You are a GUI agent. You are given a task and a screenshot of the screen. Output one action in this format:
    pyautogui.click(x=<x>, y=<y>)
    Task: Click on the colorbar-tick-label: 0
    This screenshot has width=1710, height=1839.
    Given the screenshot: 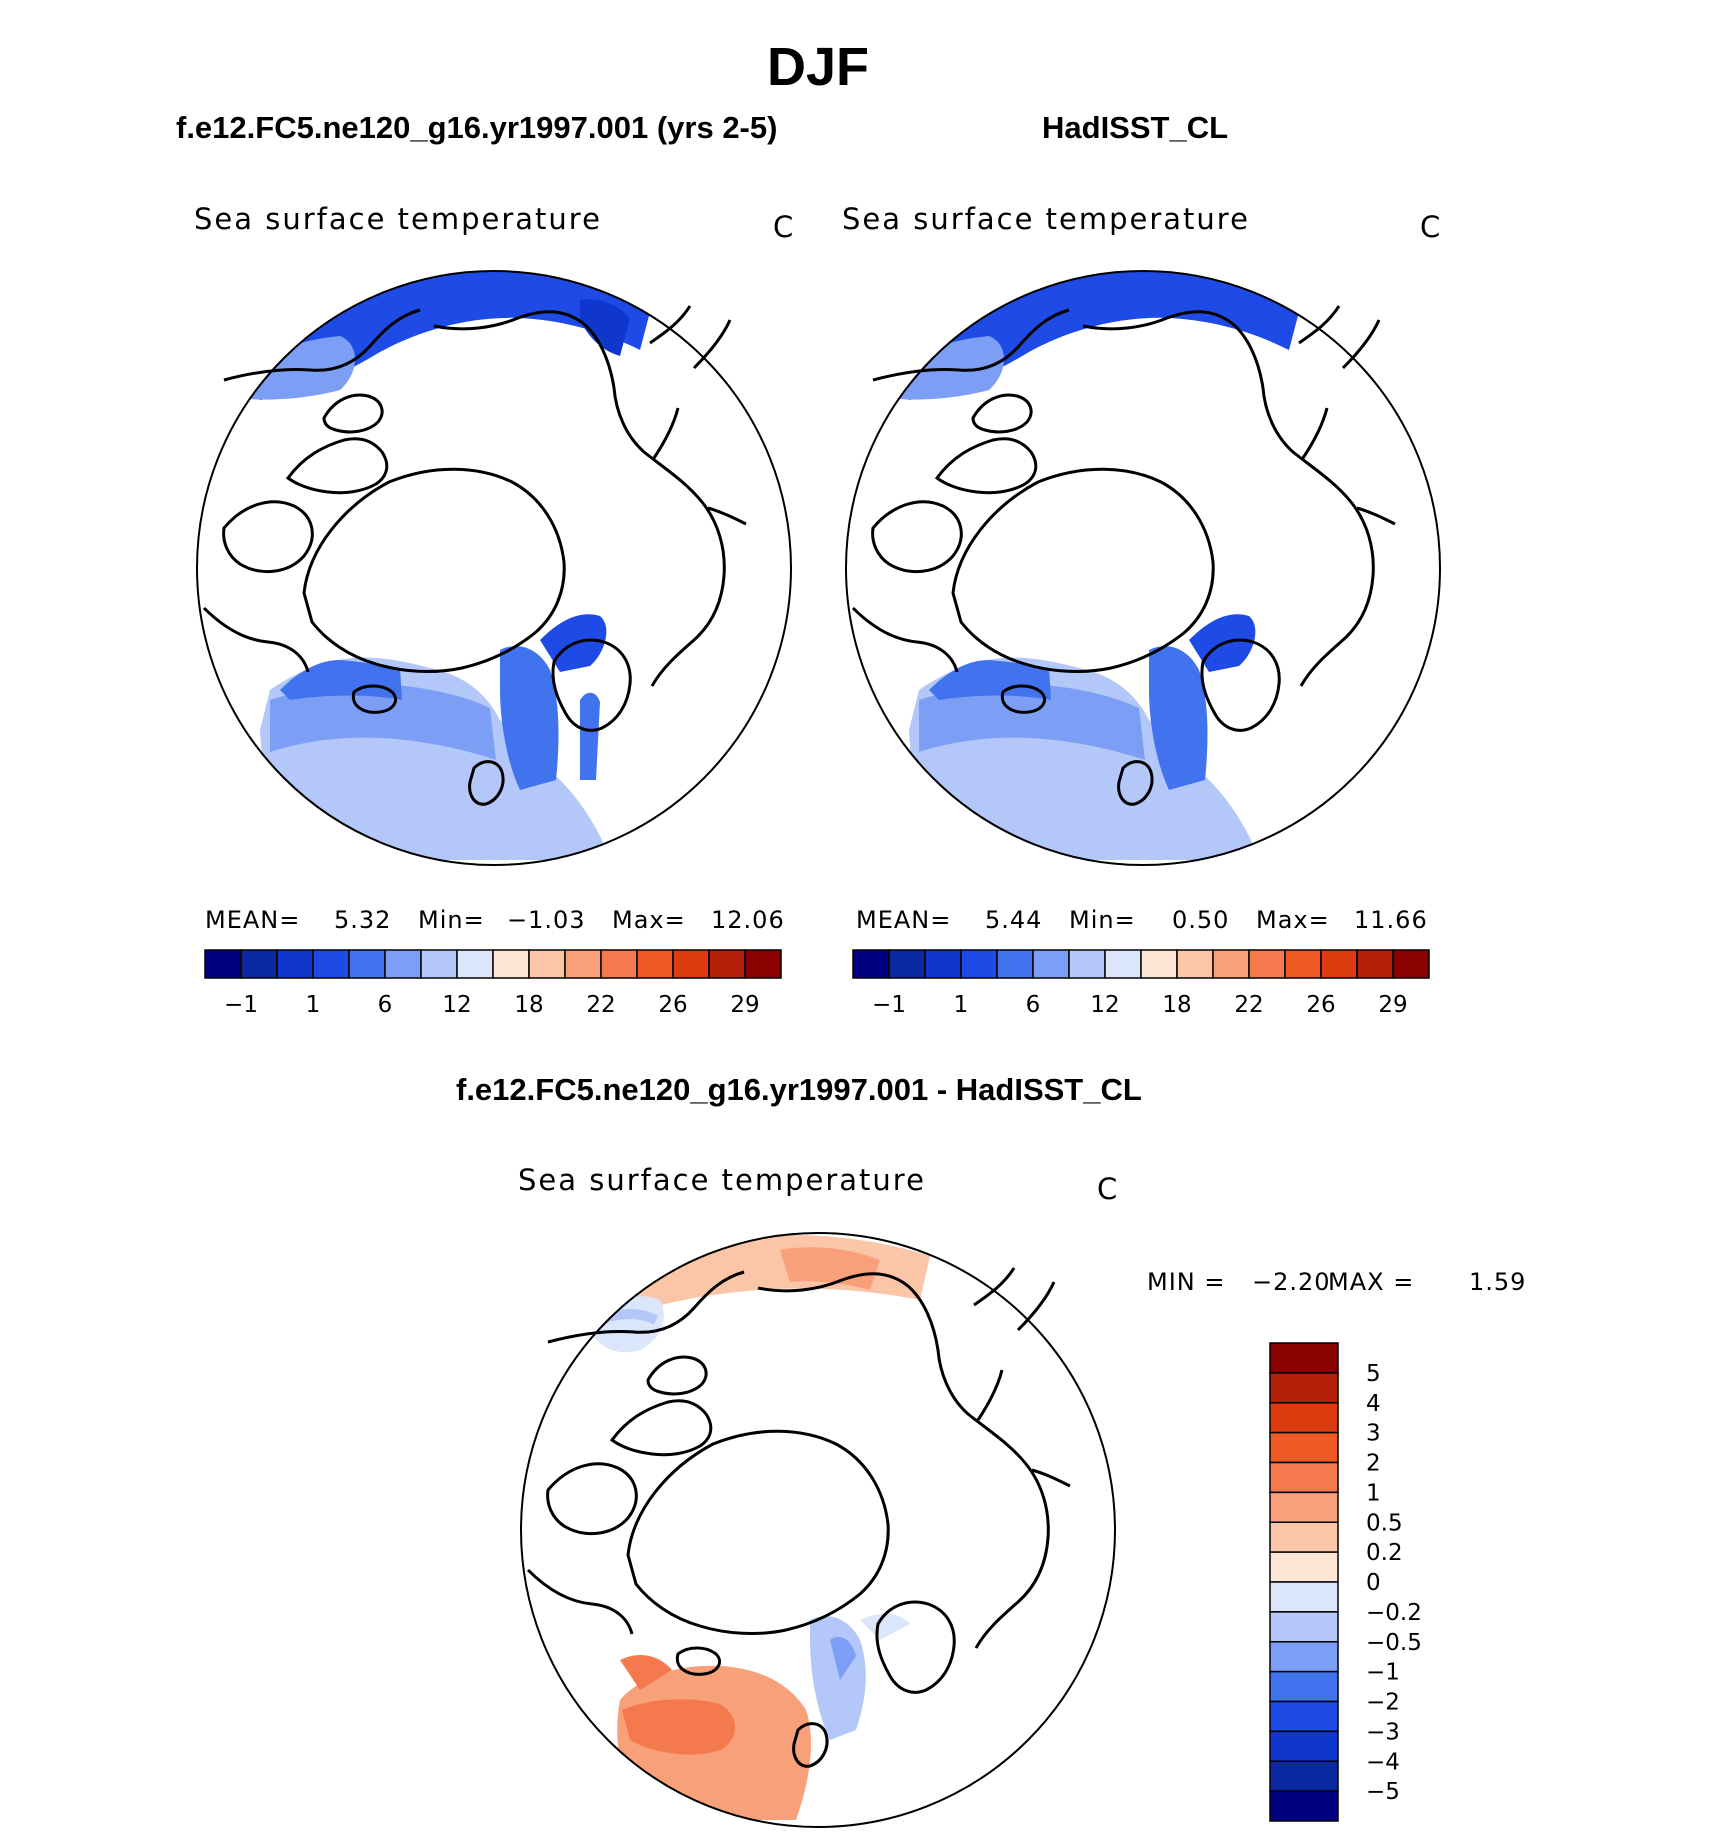 What is the action you would take?
    pyautogui.click(x=1373, y=1583)
    